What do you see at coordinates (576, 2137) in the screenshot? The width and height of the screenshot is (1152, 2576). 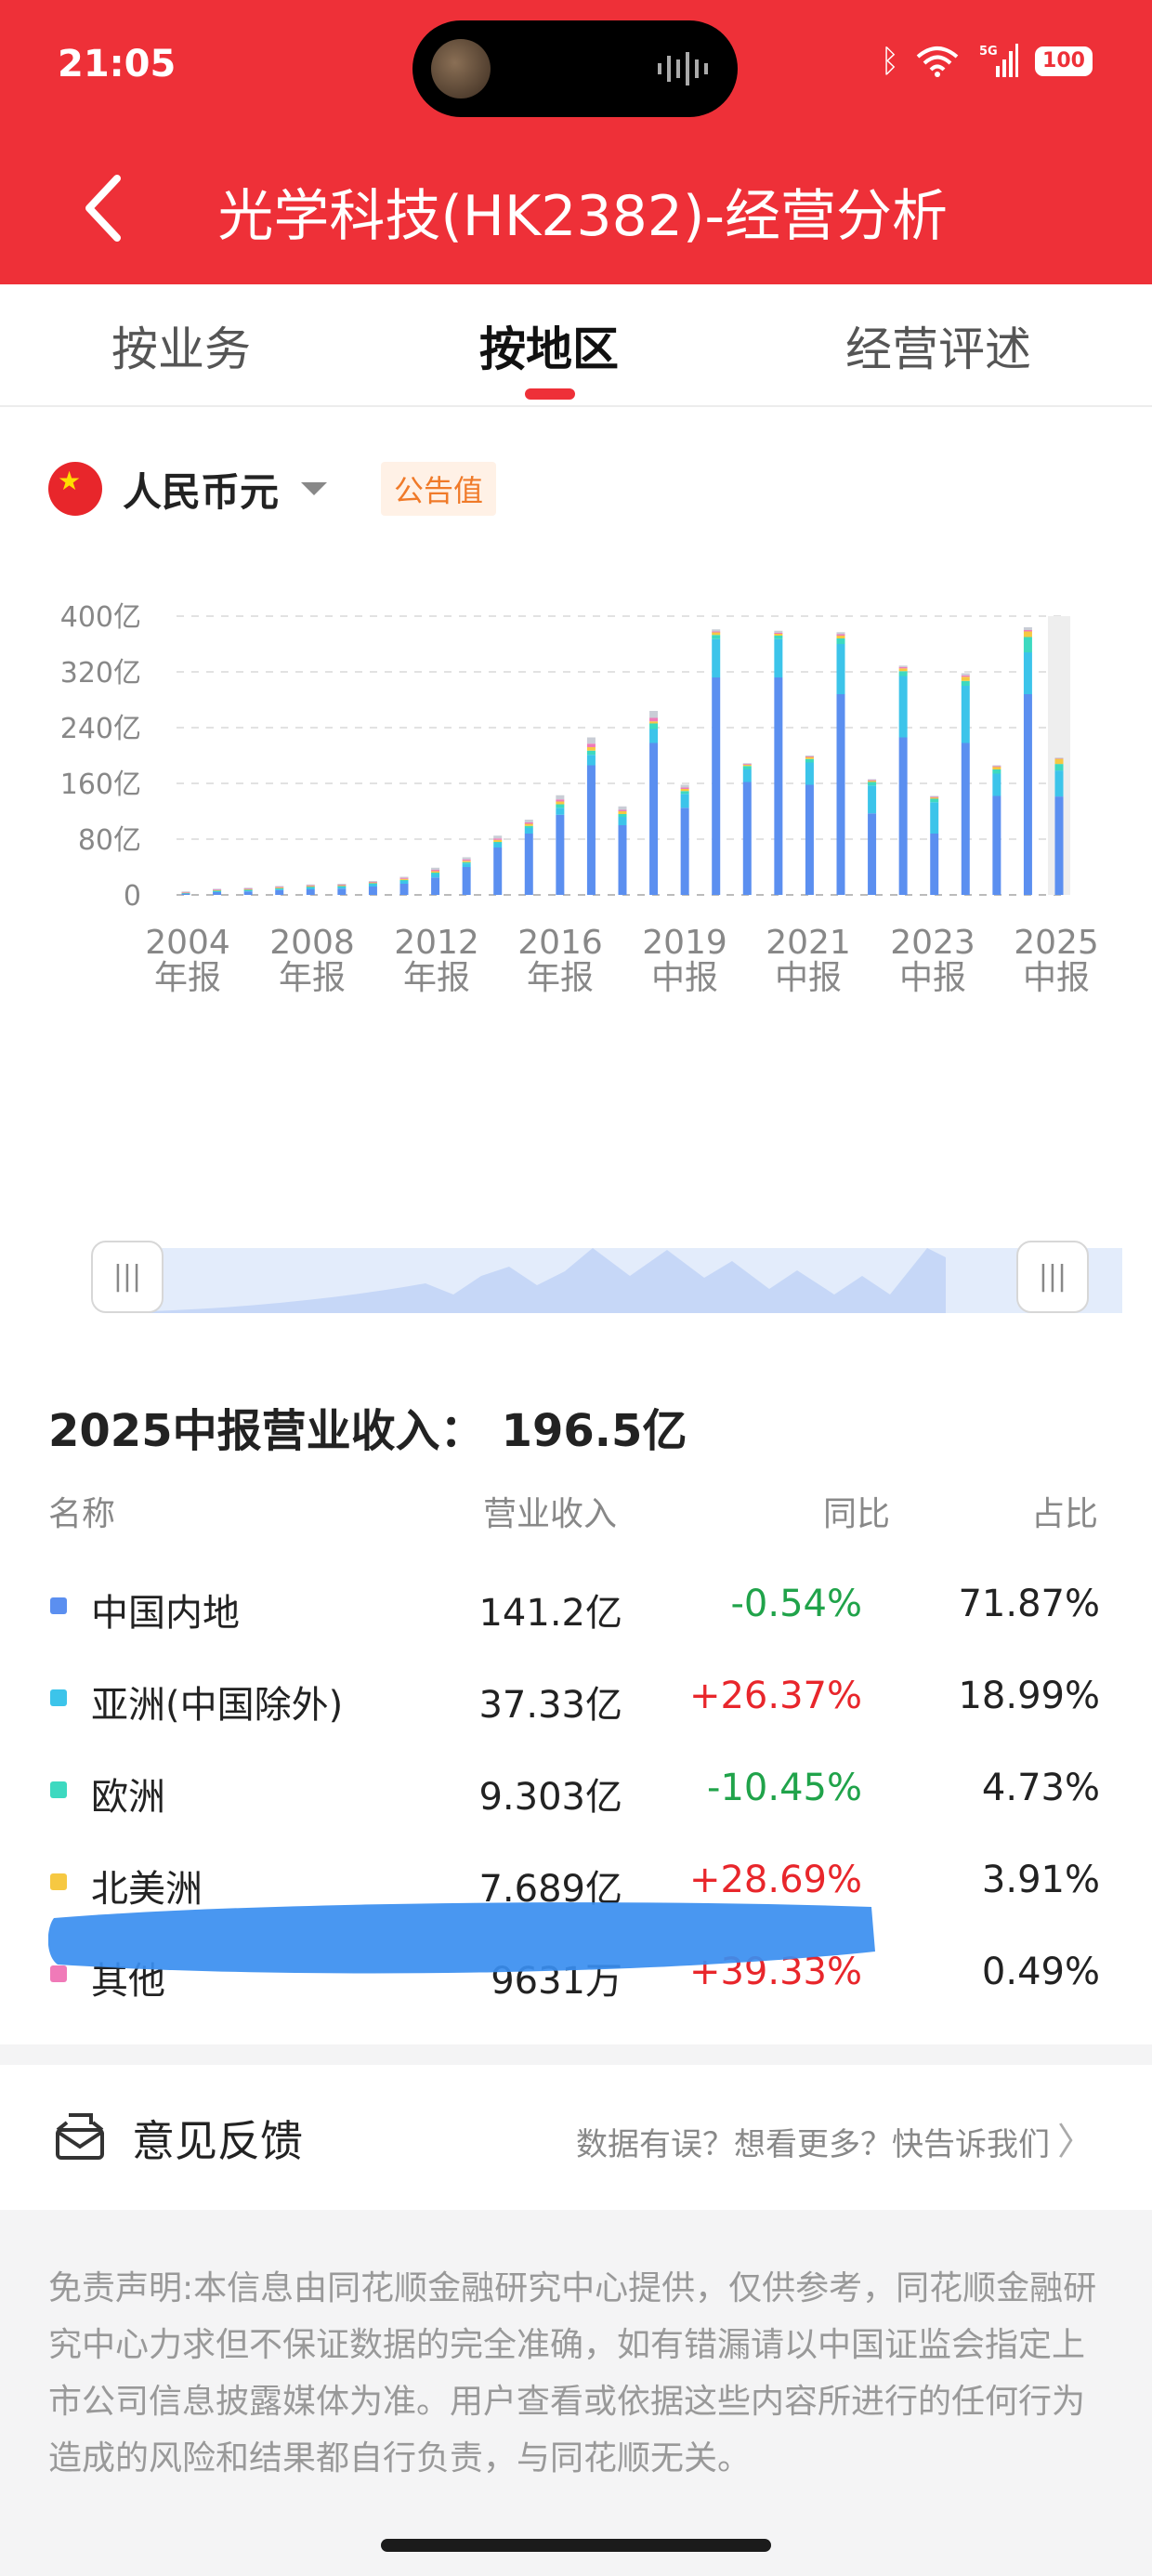 I see `feedback-row: 意见反馈 数据有误？想看更多？快告诉我们 〉` at bounding box center [576, 2137].